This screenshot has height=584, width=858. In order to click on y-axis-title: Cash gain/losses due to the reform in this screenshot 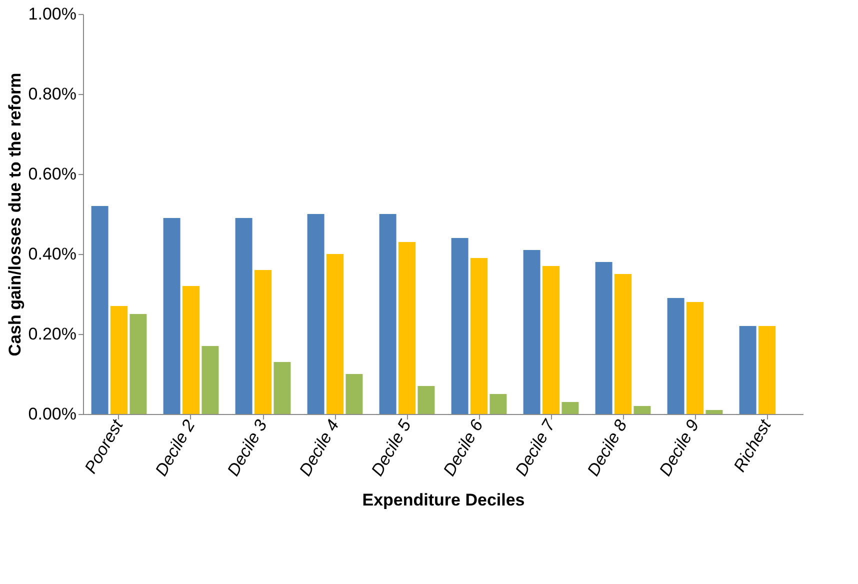, I will do `click(14, 214)`.